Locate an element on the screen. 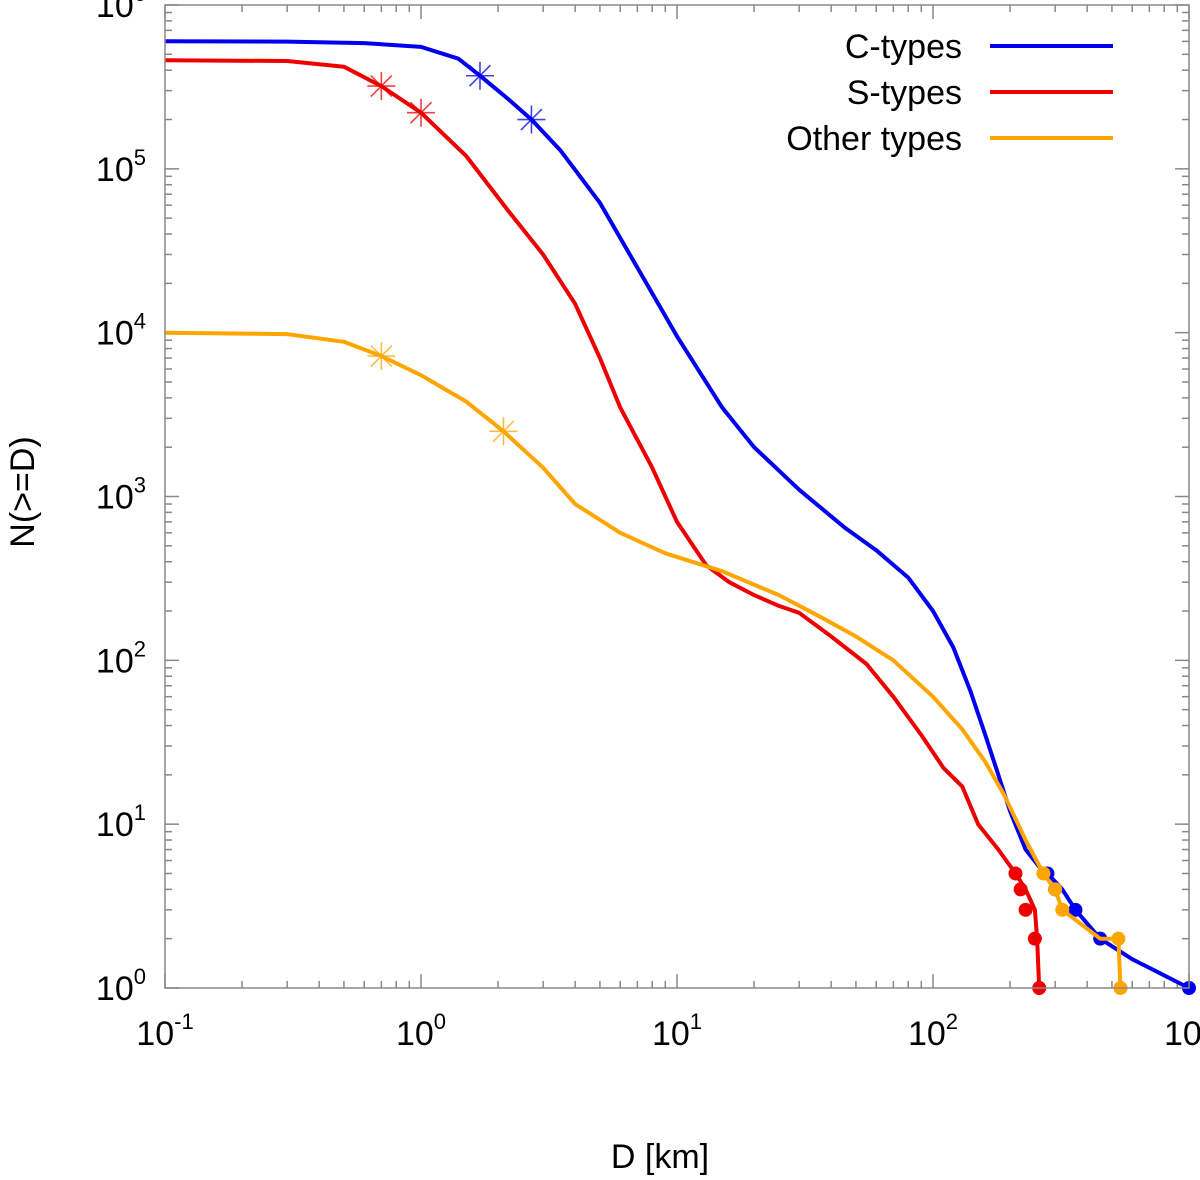  legend-label: C-types is located at coordinates (903, 47).